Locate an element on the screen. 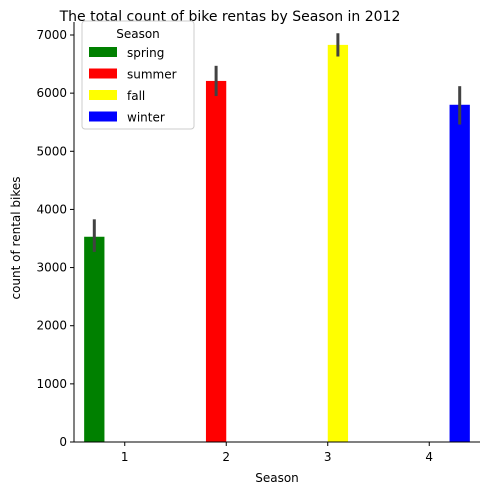 The height and width of the screenshot is (495, 490). y-tick-label: 4000 is located at coordinates (51, 209).